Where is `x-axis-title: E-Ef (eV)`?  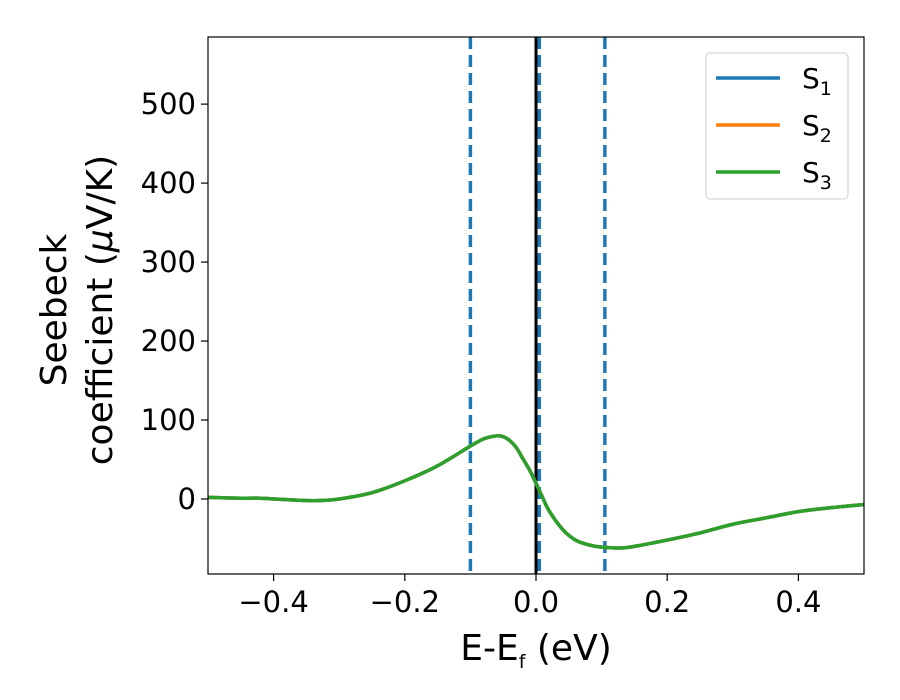
x-axis-title: E-Ef (eV) is located at coordinates (536, 650).